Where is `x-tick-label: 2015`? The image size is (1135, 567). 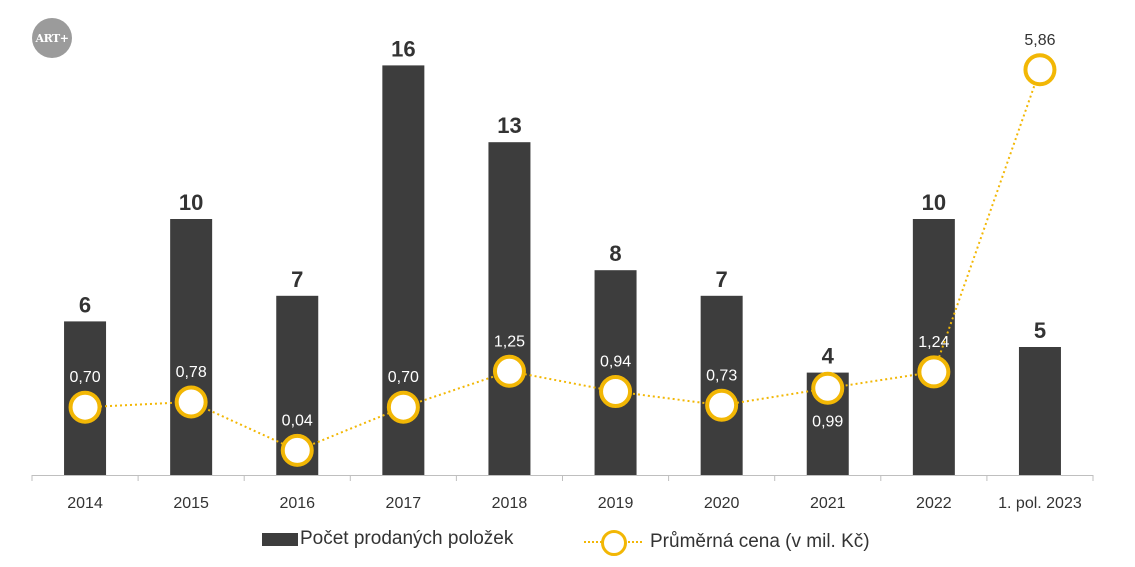 x-tick-label: 2015 is located at coordinates (191, 503).